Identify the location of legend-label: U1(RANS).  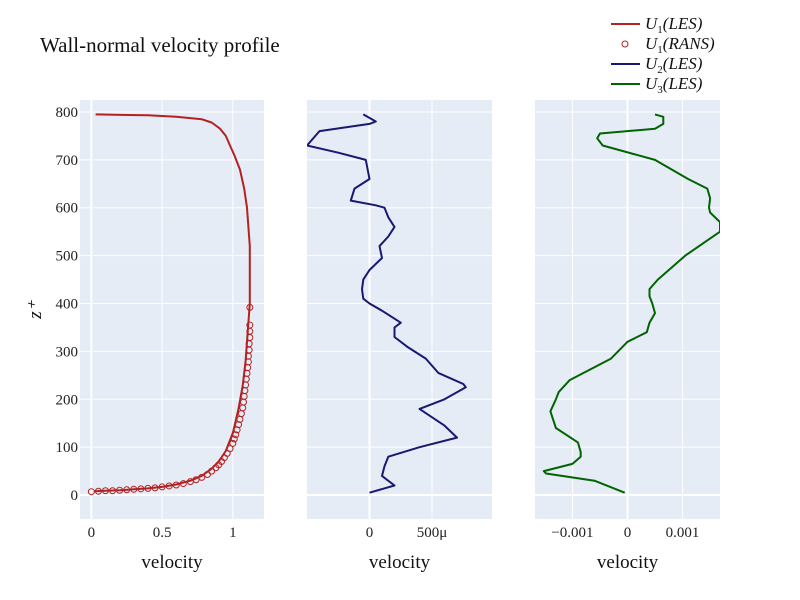
(680, 45).